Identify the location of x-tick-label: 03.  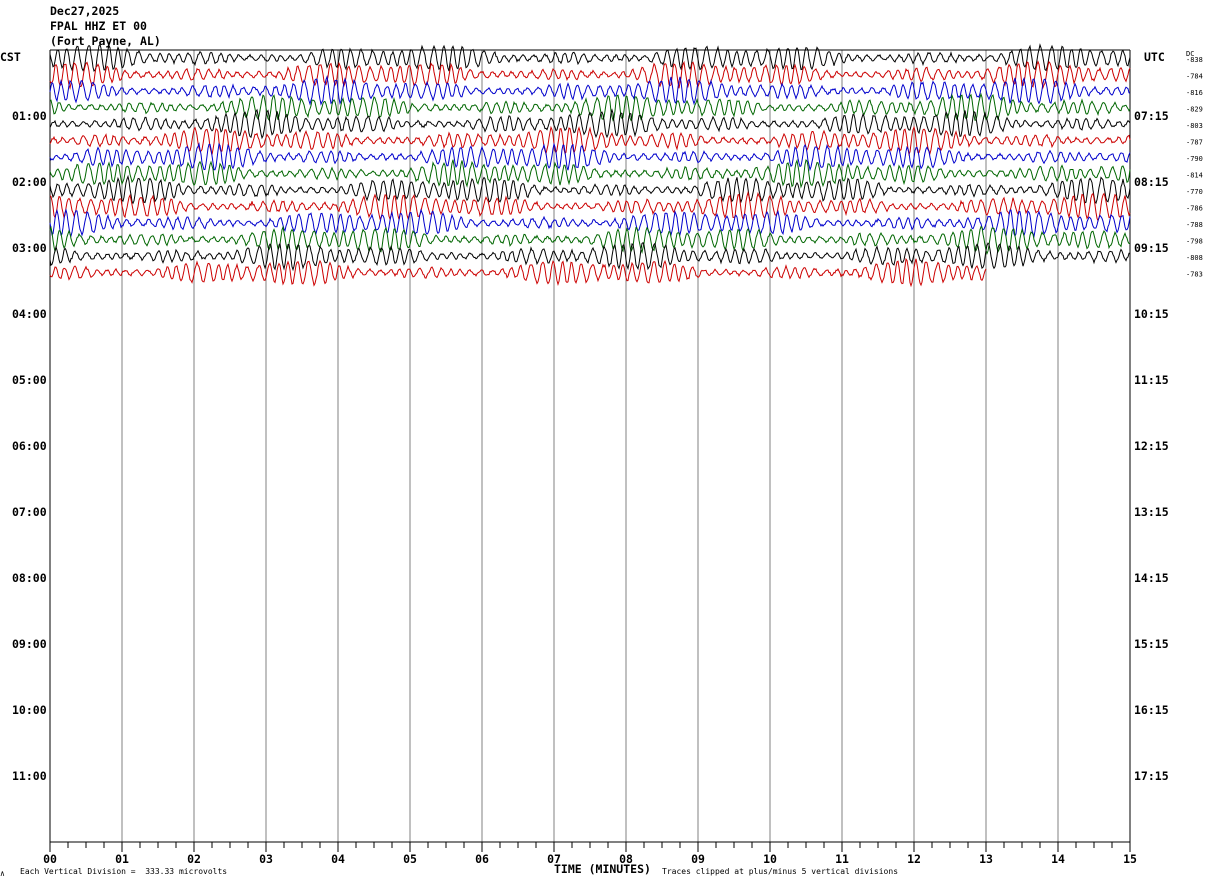
(266, 859).